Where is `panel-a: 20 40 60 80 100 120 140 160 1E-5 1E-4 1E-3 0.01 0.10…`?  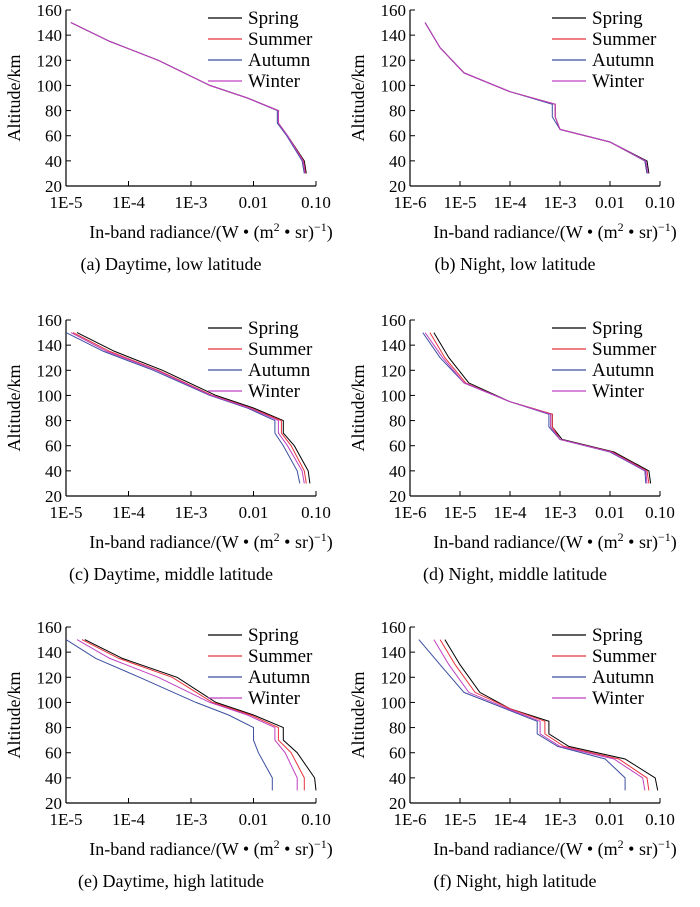
panel-a: 20 40 60 80 100 120 140 160 1E-5 1E-4 1E-3 0.01 0.10… is located at coordinates (168, 138).